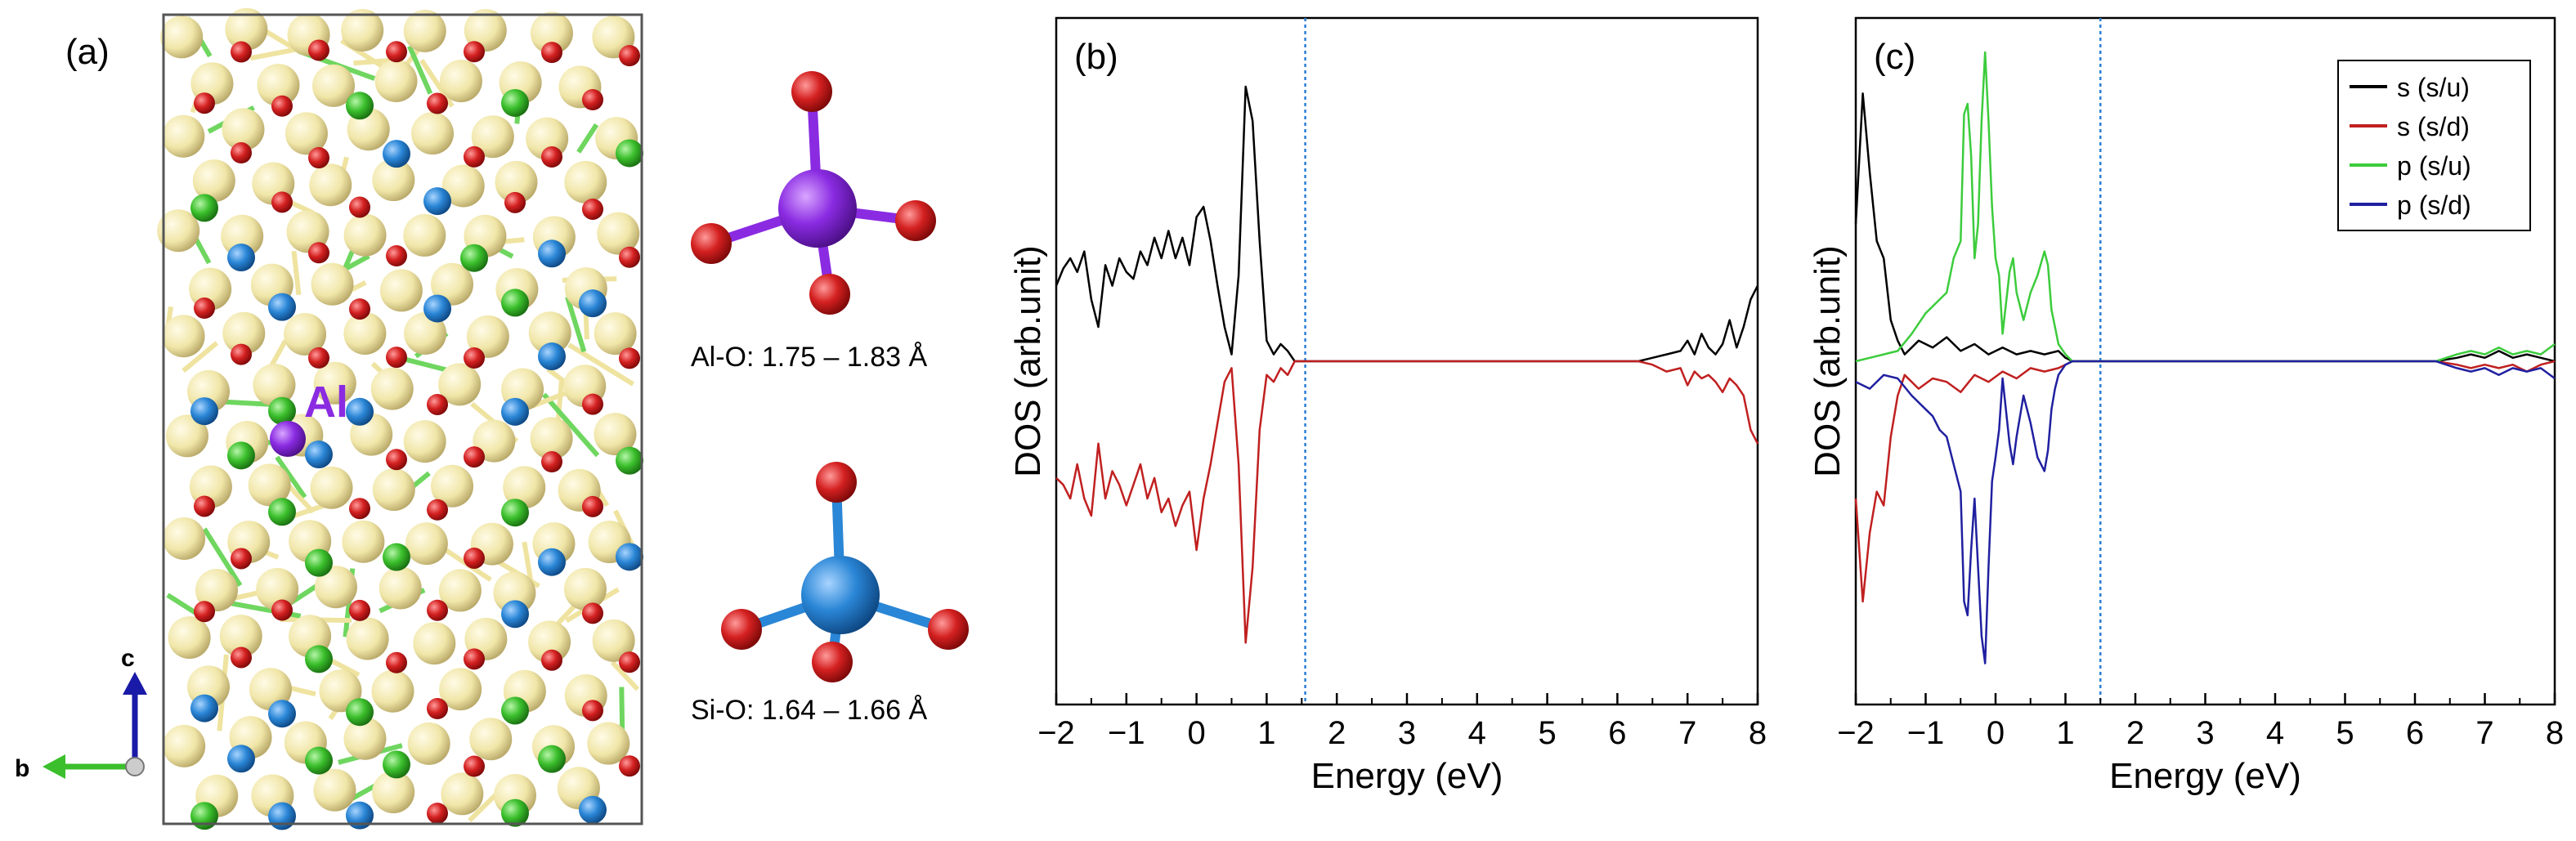  Describe the element at coordinates (2205, 482) in the screenshot. I see `series-line-s-s-d-` at that location.